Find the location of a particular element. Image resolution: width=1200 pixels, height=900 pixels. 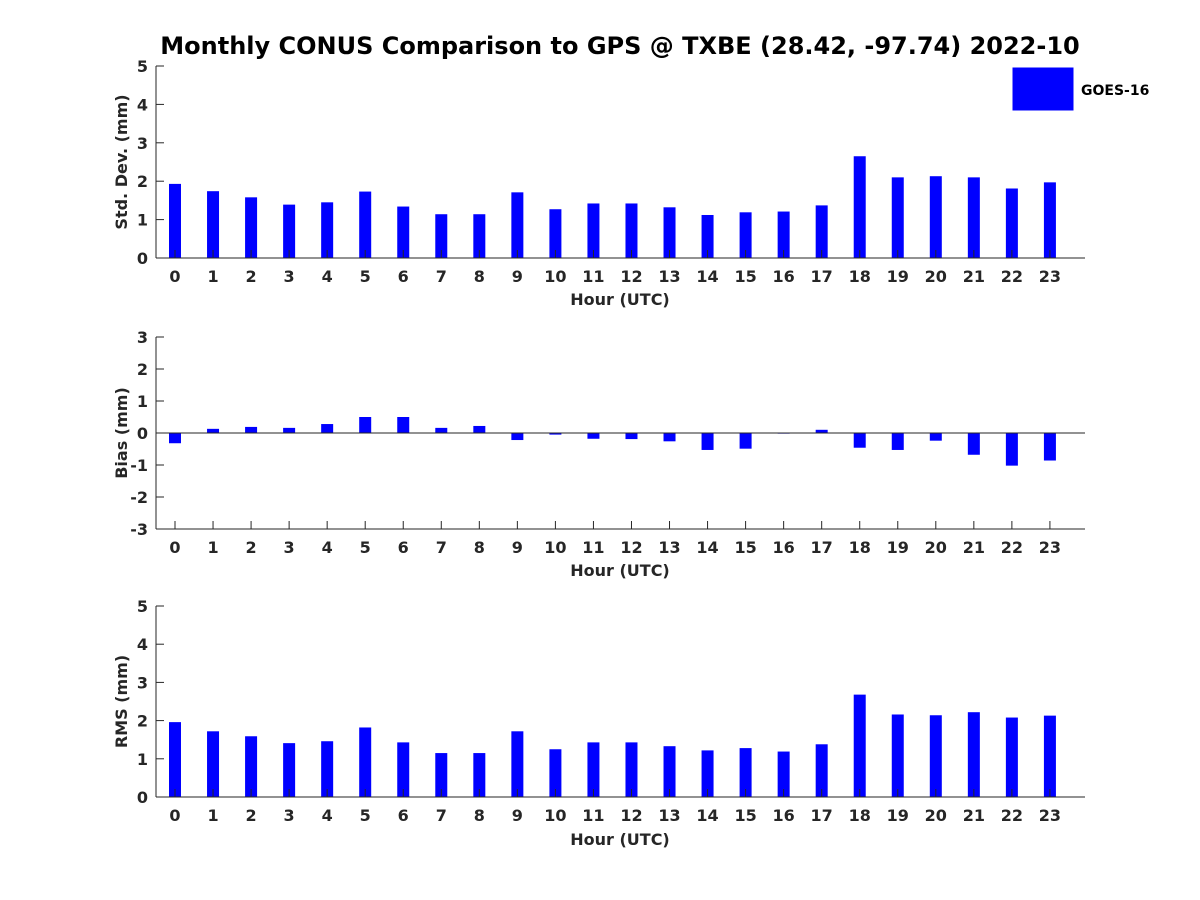

stddev-x-tick-label: 0 is located at coordinates (174, 276).